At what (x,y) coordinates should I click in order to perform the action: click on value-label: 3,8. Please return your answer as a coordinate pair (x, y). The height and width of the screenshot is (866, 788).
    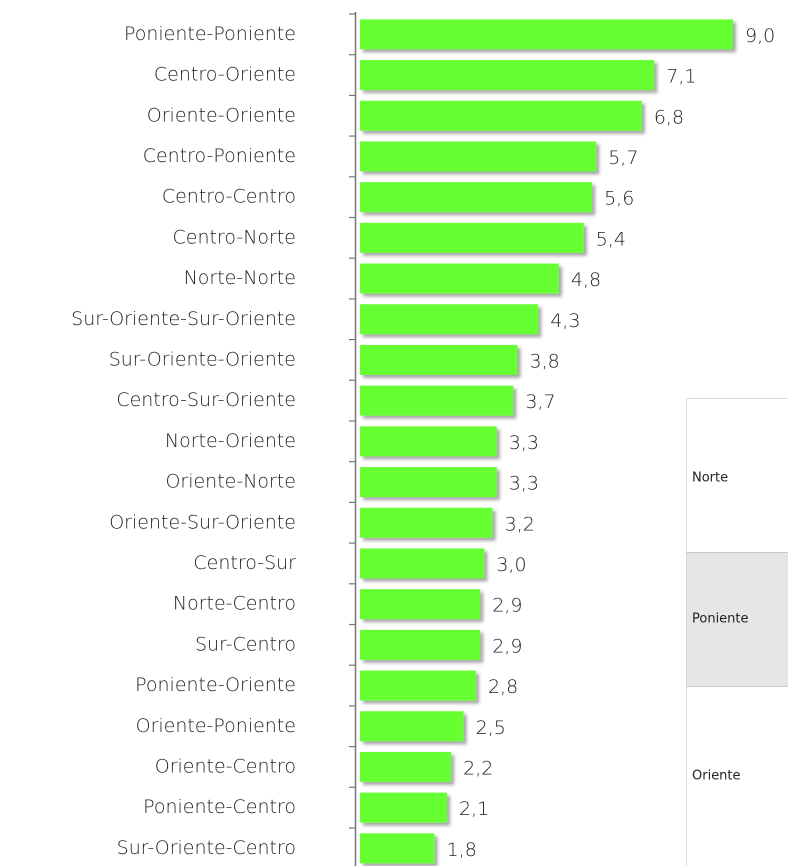
    Looking at the image, I should click on (544, 361).